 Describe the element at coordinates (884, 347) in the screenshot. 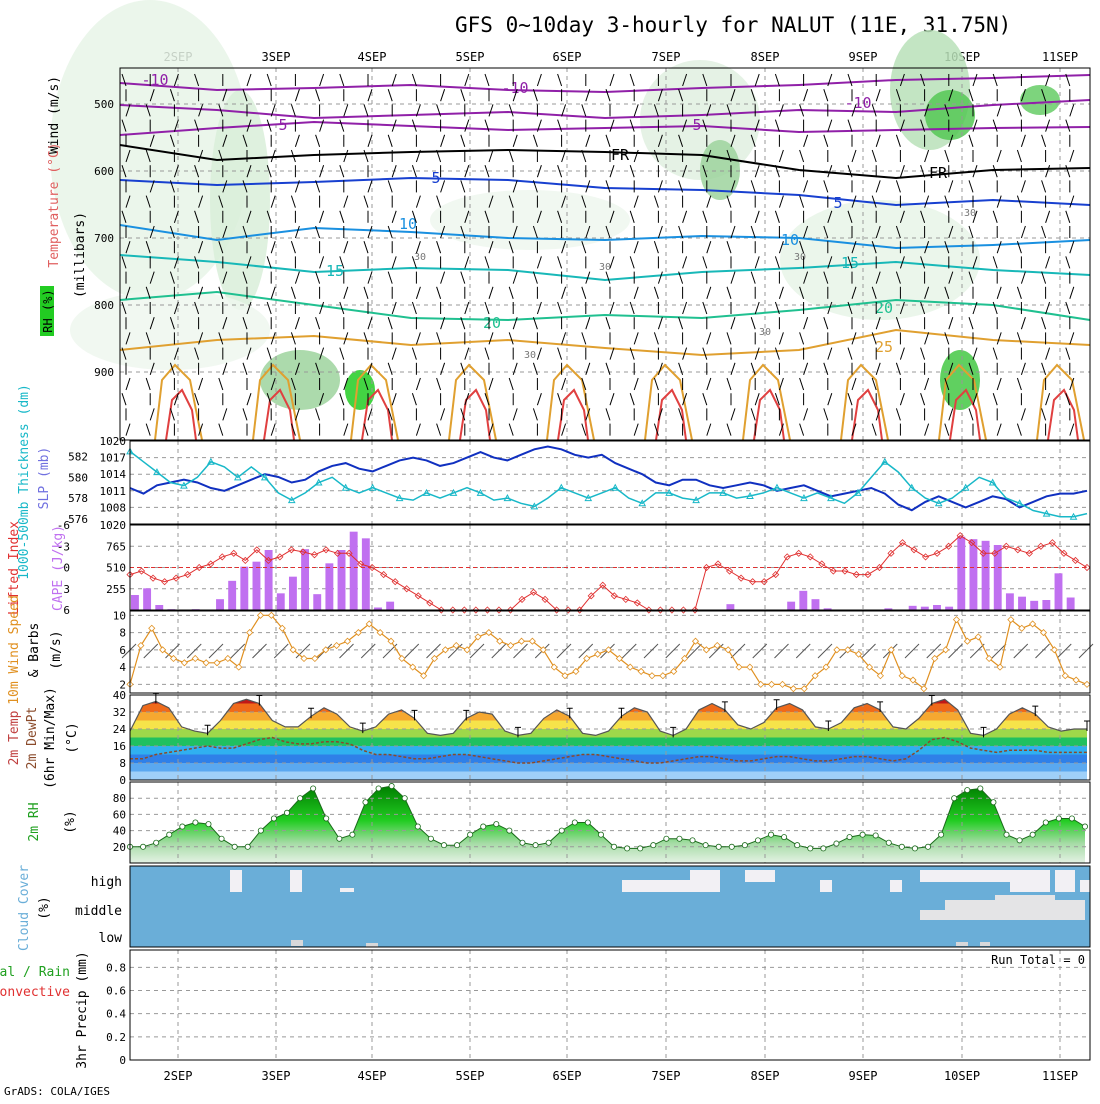

I see `isotherm-label-15: 25` at that location.